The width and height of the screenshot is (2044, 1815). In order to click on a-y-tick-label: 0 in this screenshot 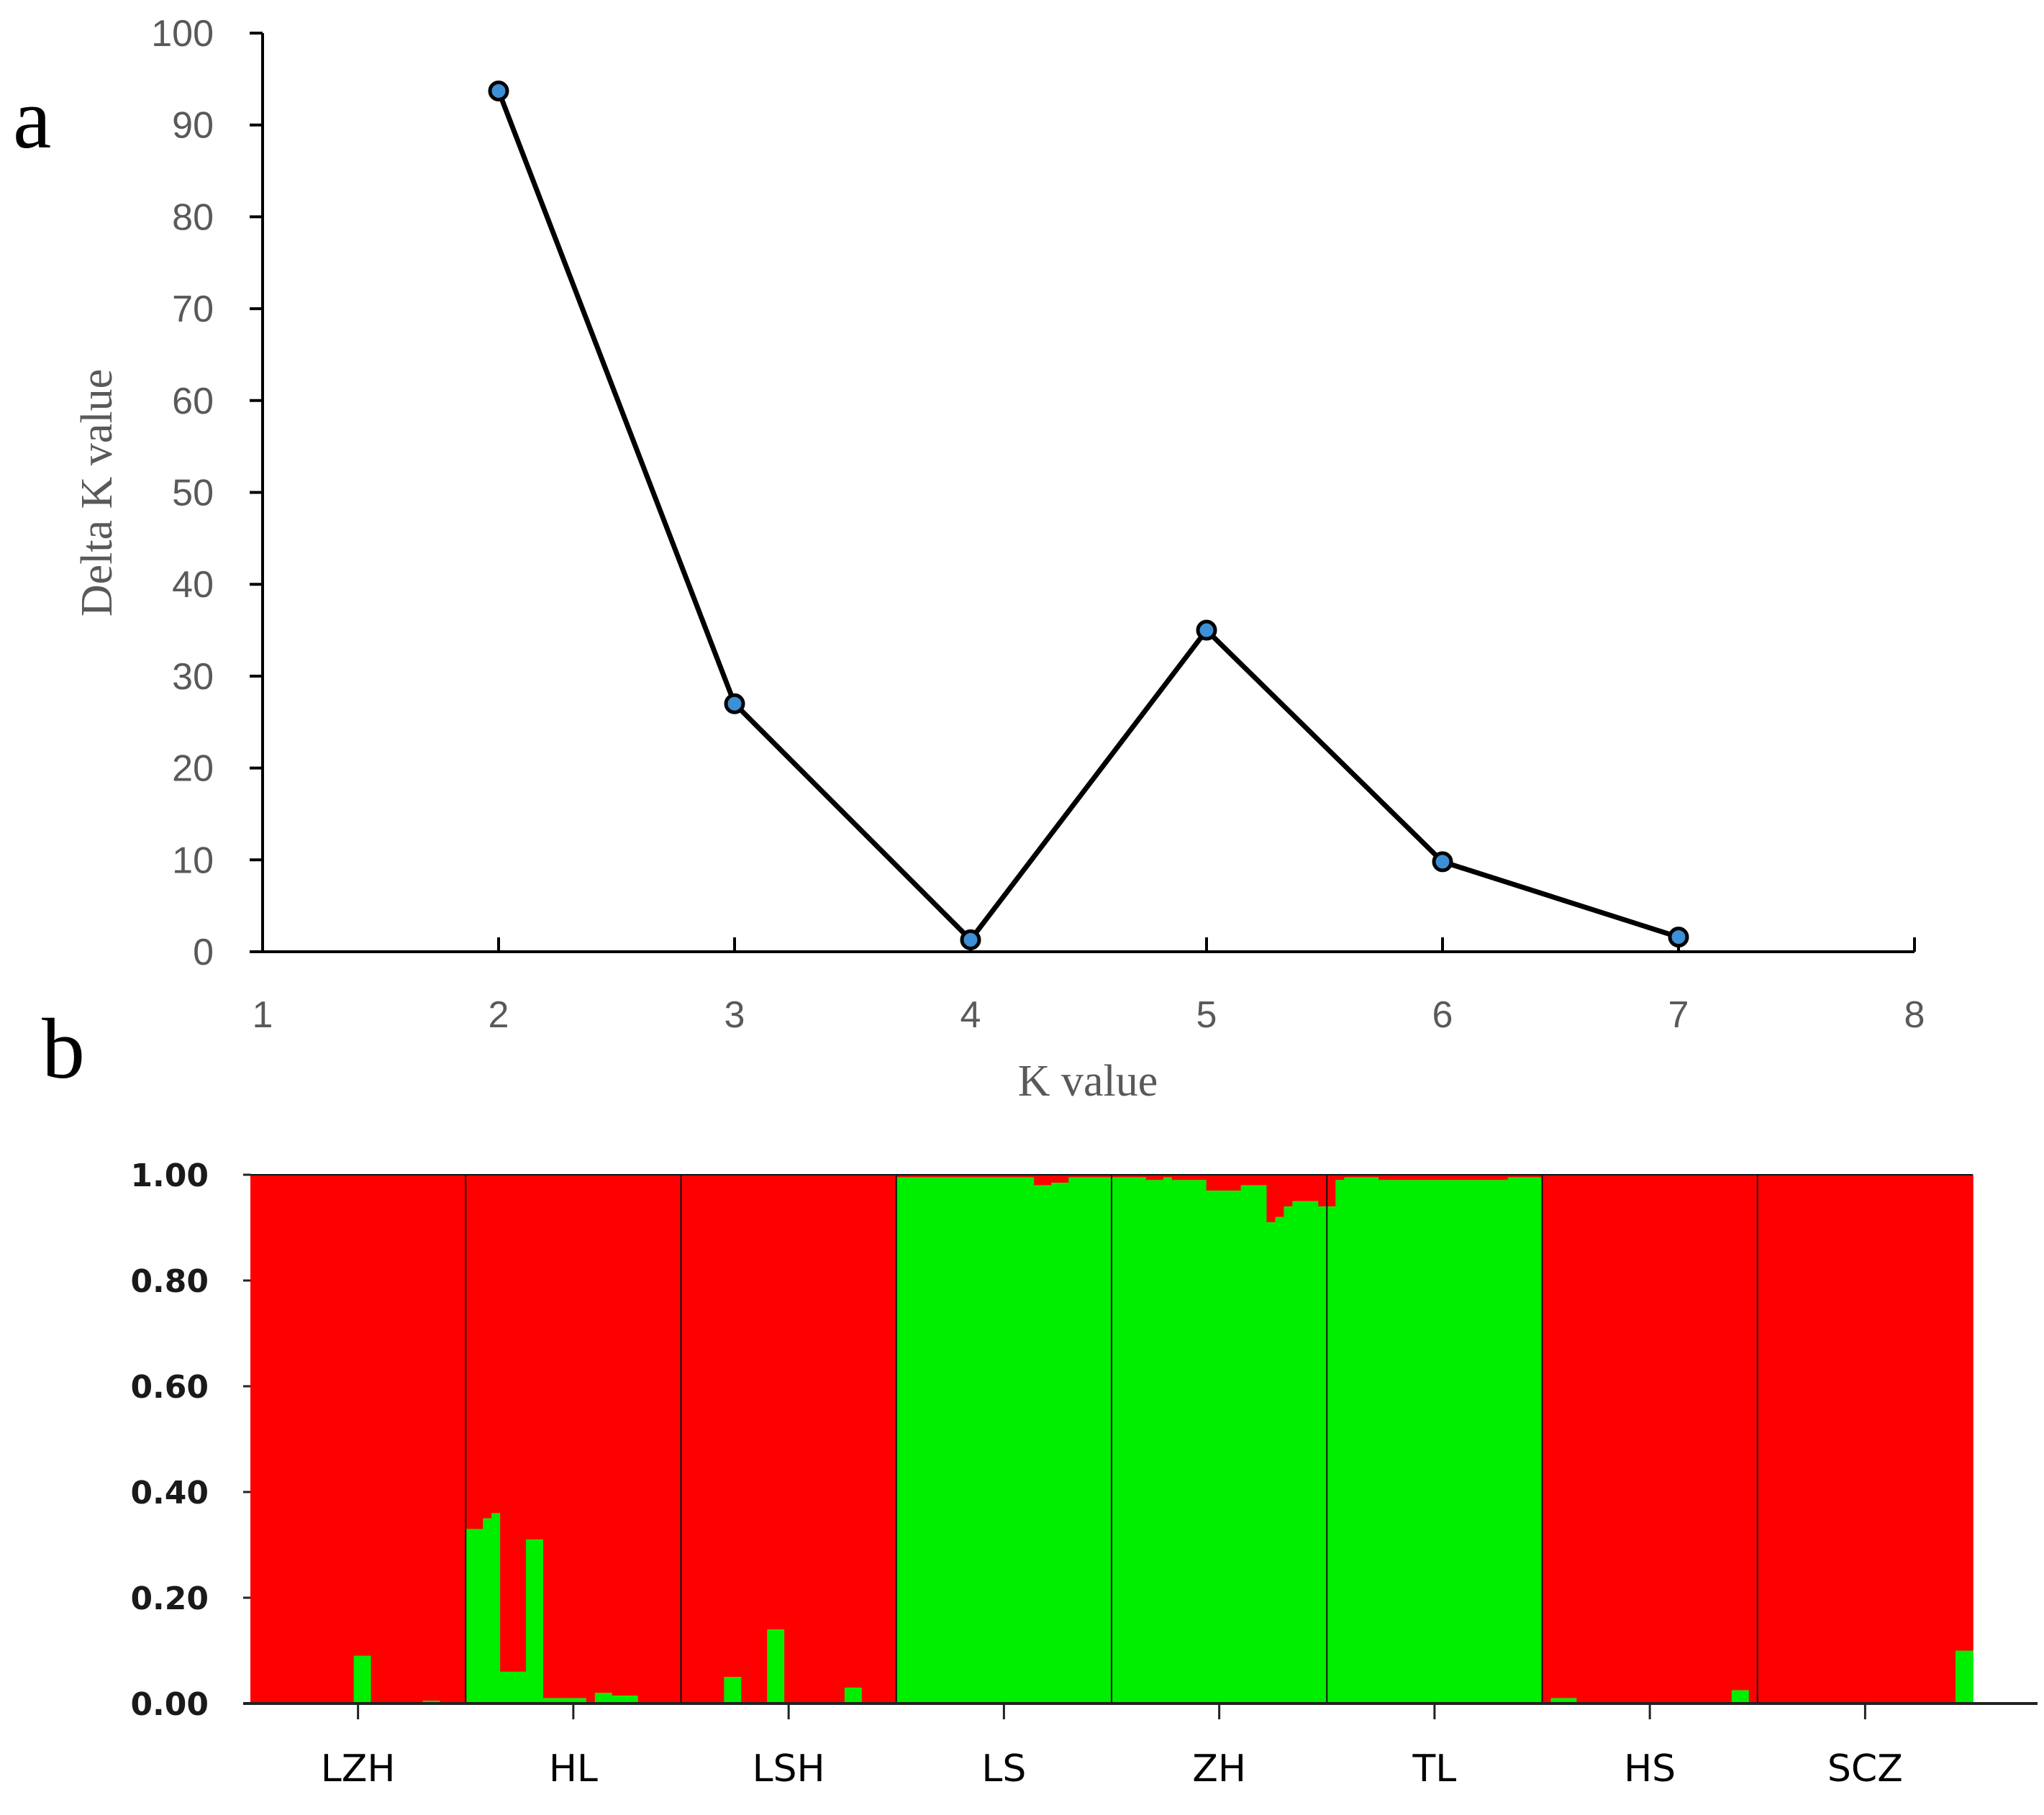, I will do `click(203, 952)`.